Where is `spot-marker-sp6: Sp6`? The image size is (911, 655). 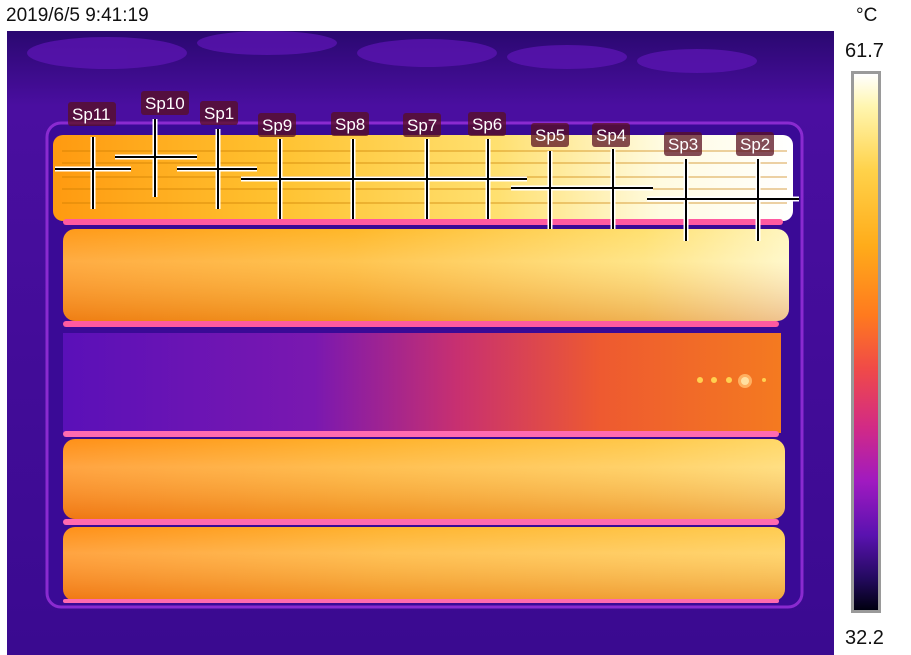
spot-marker-sp6: Sp6 is located at coordinates (487, 165).